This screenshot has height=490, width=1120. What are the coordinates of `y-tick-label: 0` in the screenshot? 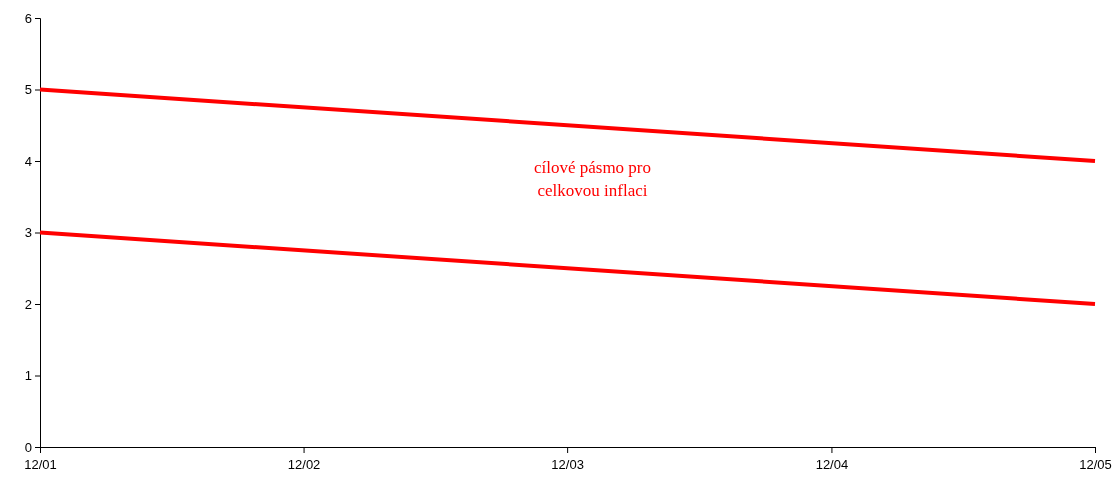 It's located at (28, 447).